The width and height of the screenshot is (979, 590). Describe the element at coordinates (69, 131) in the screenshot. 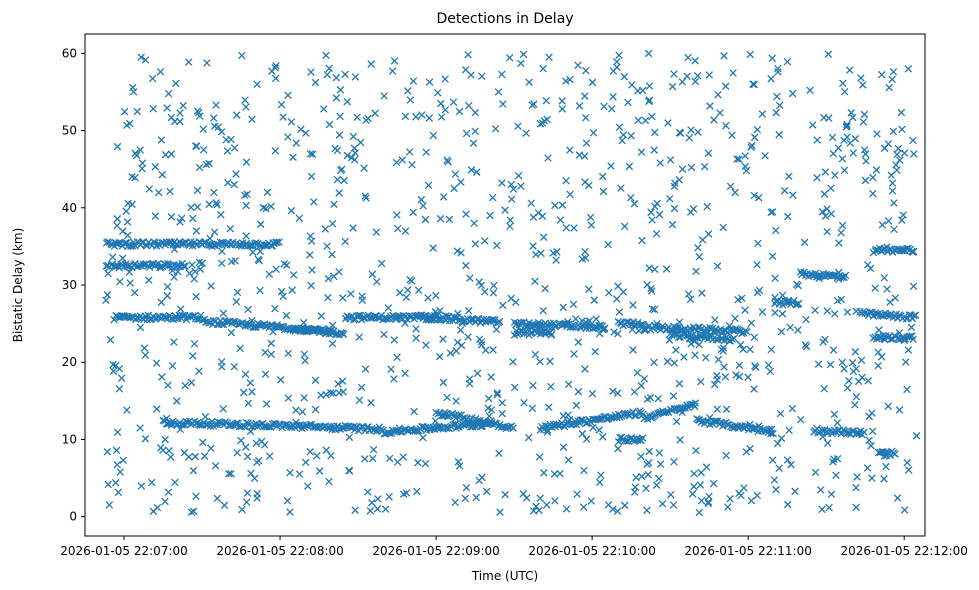

I see `y-tick-label: 50` at that location.